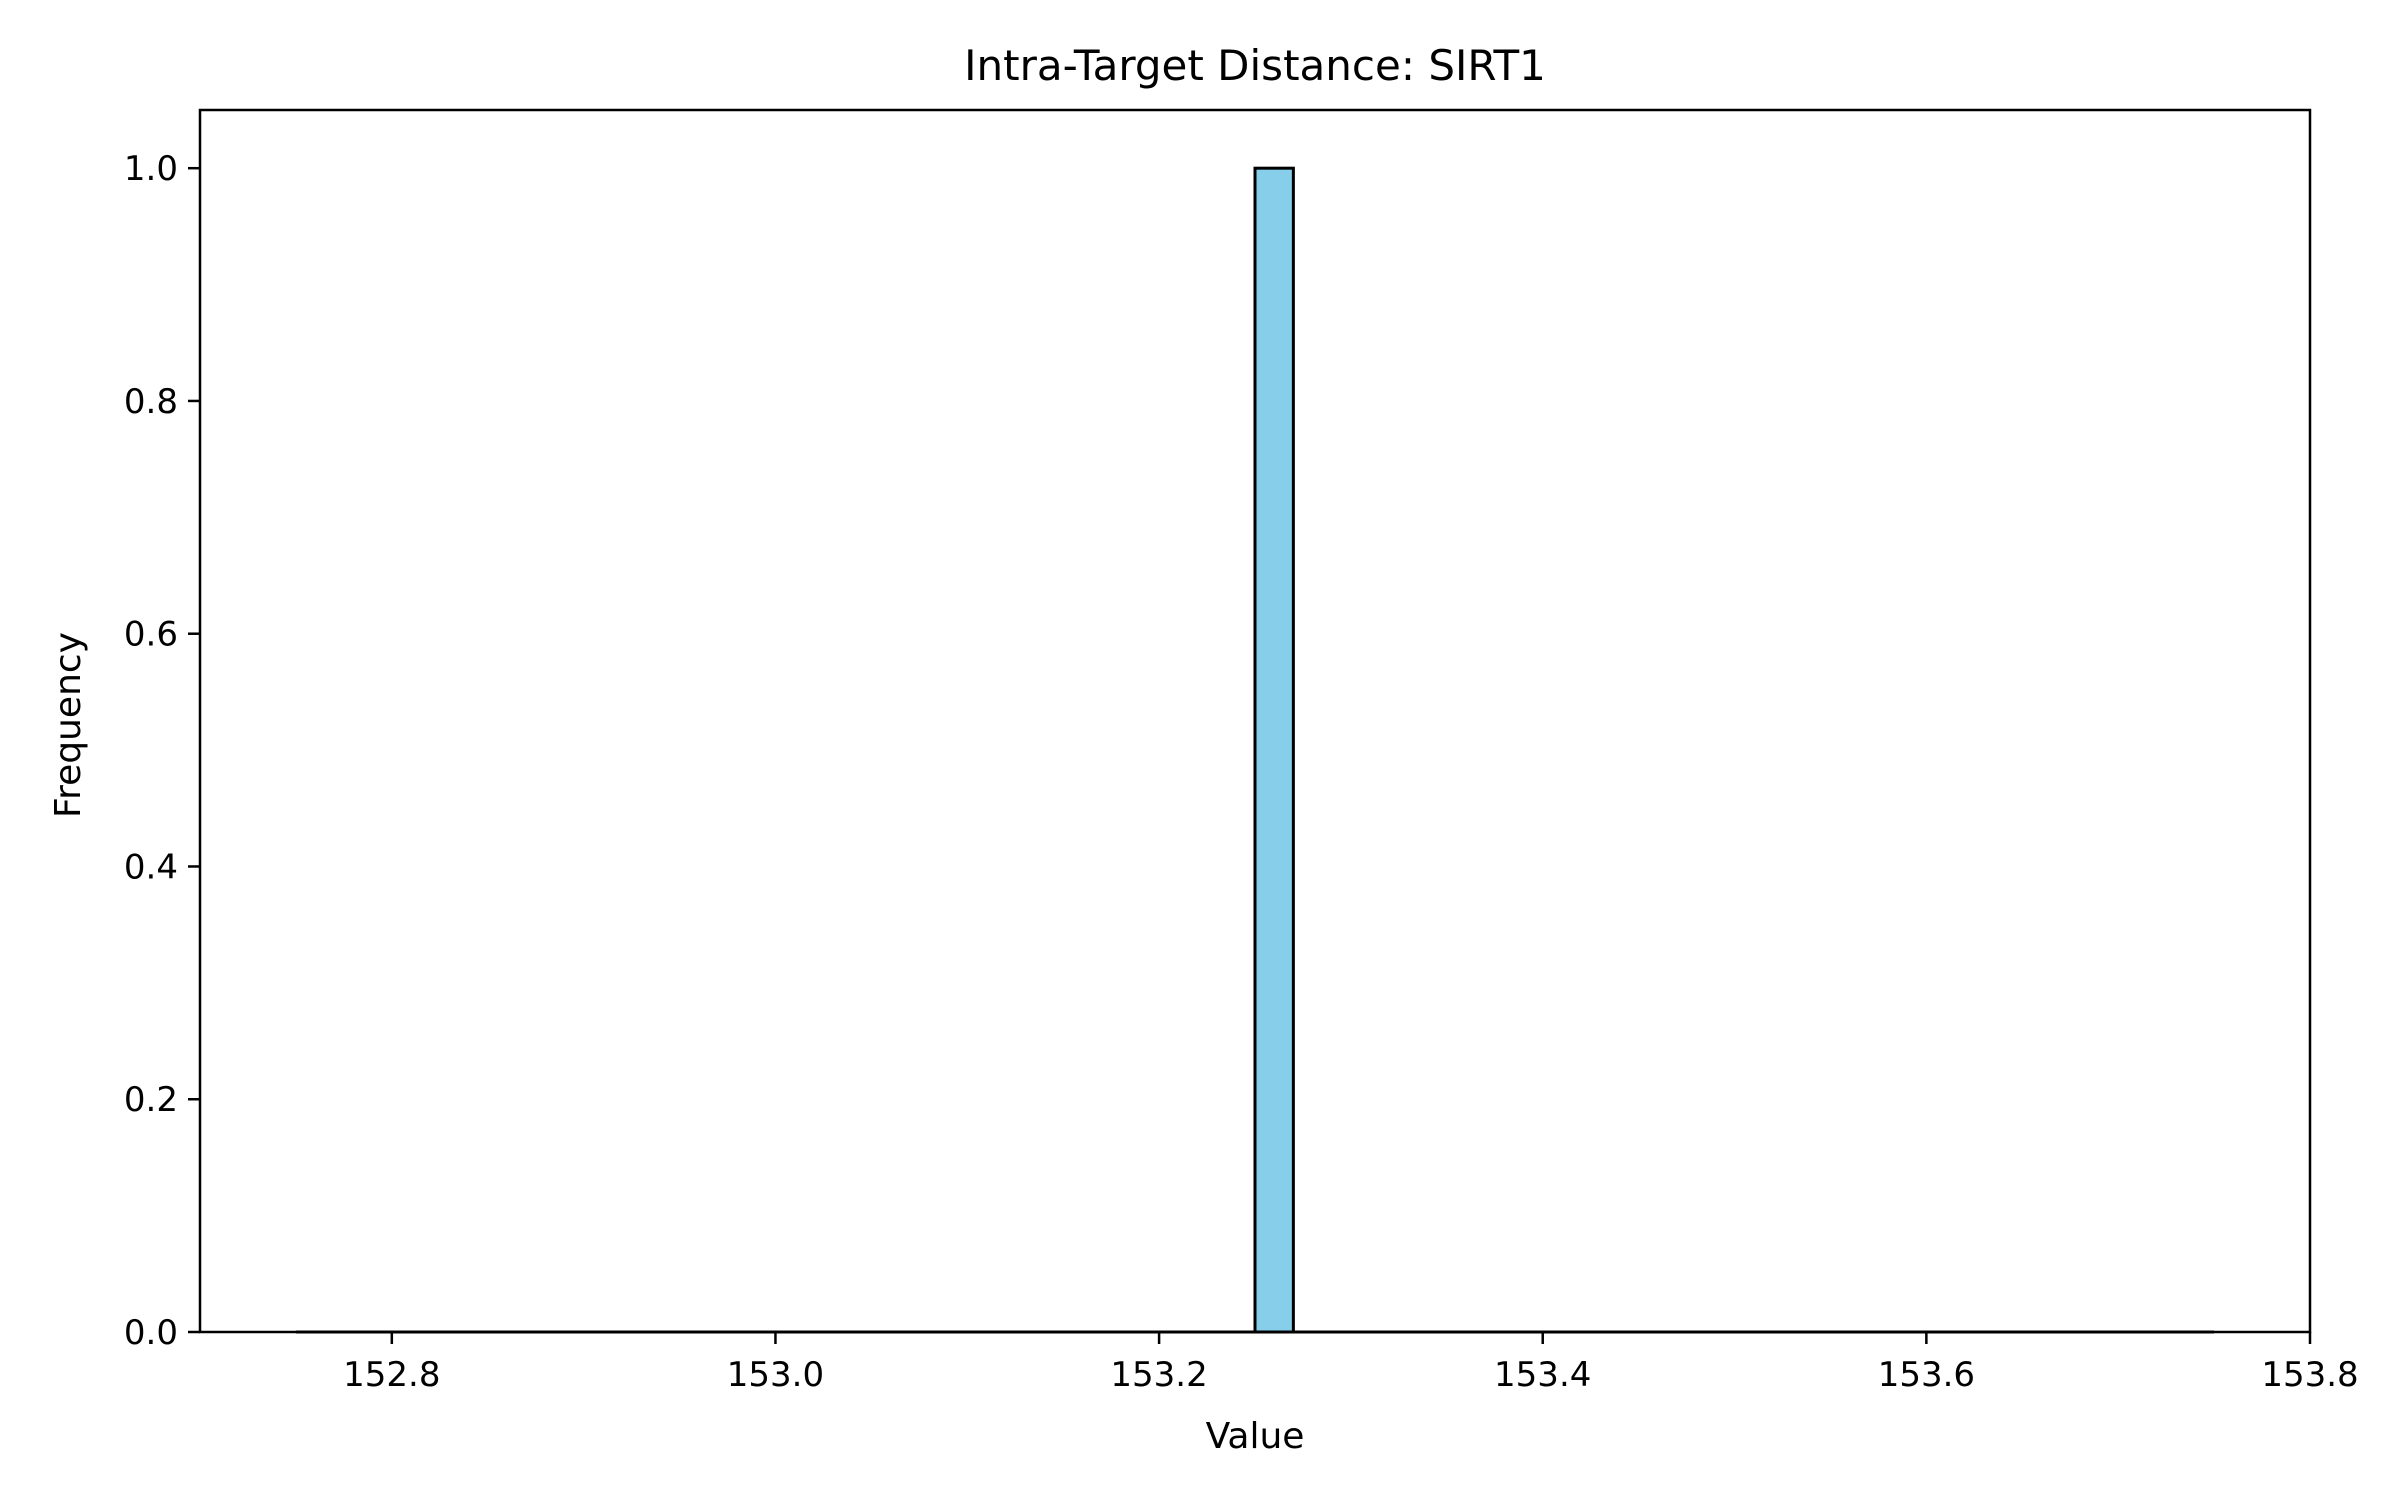 This screenshot has width=2400, height=1500. I want to click on y-tick-label-4: 0.8, so click(151, 402).